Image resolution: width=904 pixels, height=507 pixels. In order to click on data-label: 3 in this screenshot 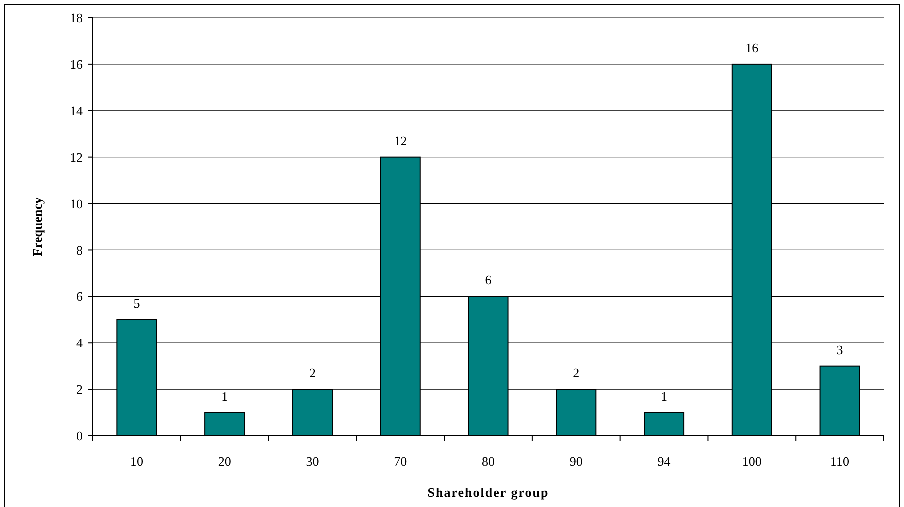, I will do `click(840, 350)`.